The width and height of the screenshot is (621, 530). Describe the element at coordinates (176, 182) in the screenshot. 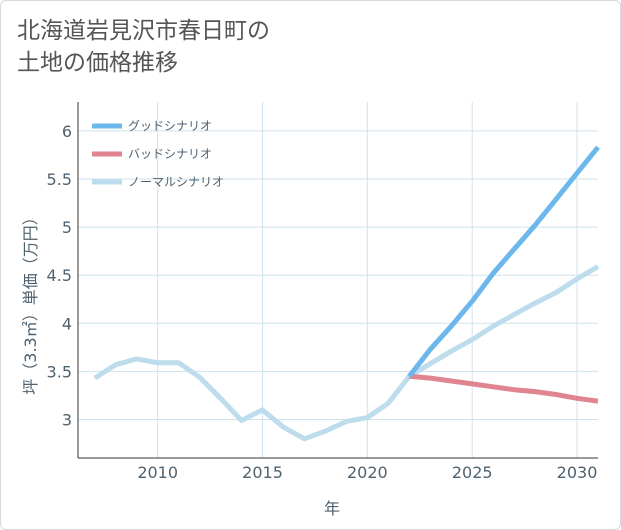

I see `legend-label: ノーマルシナリオ` at that location.